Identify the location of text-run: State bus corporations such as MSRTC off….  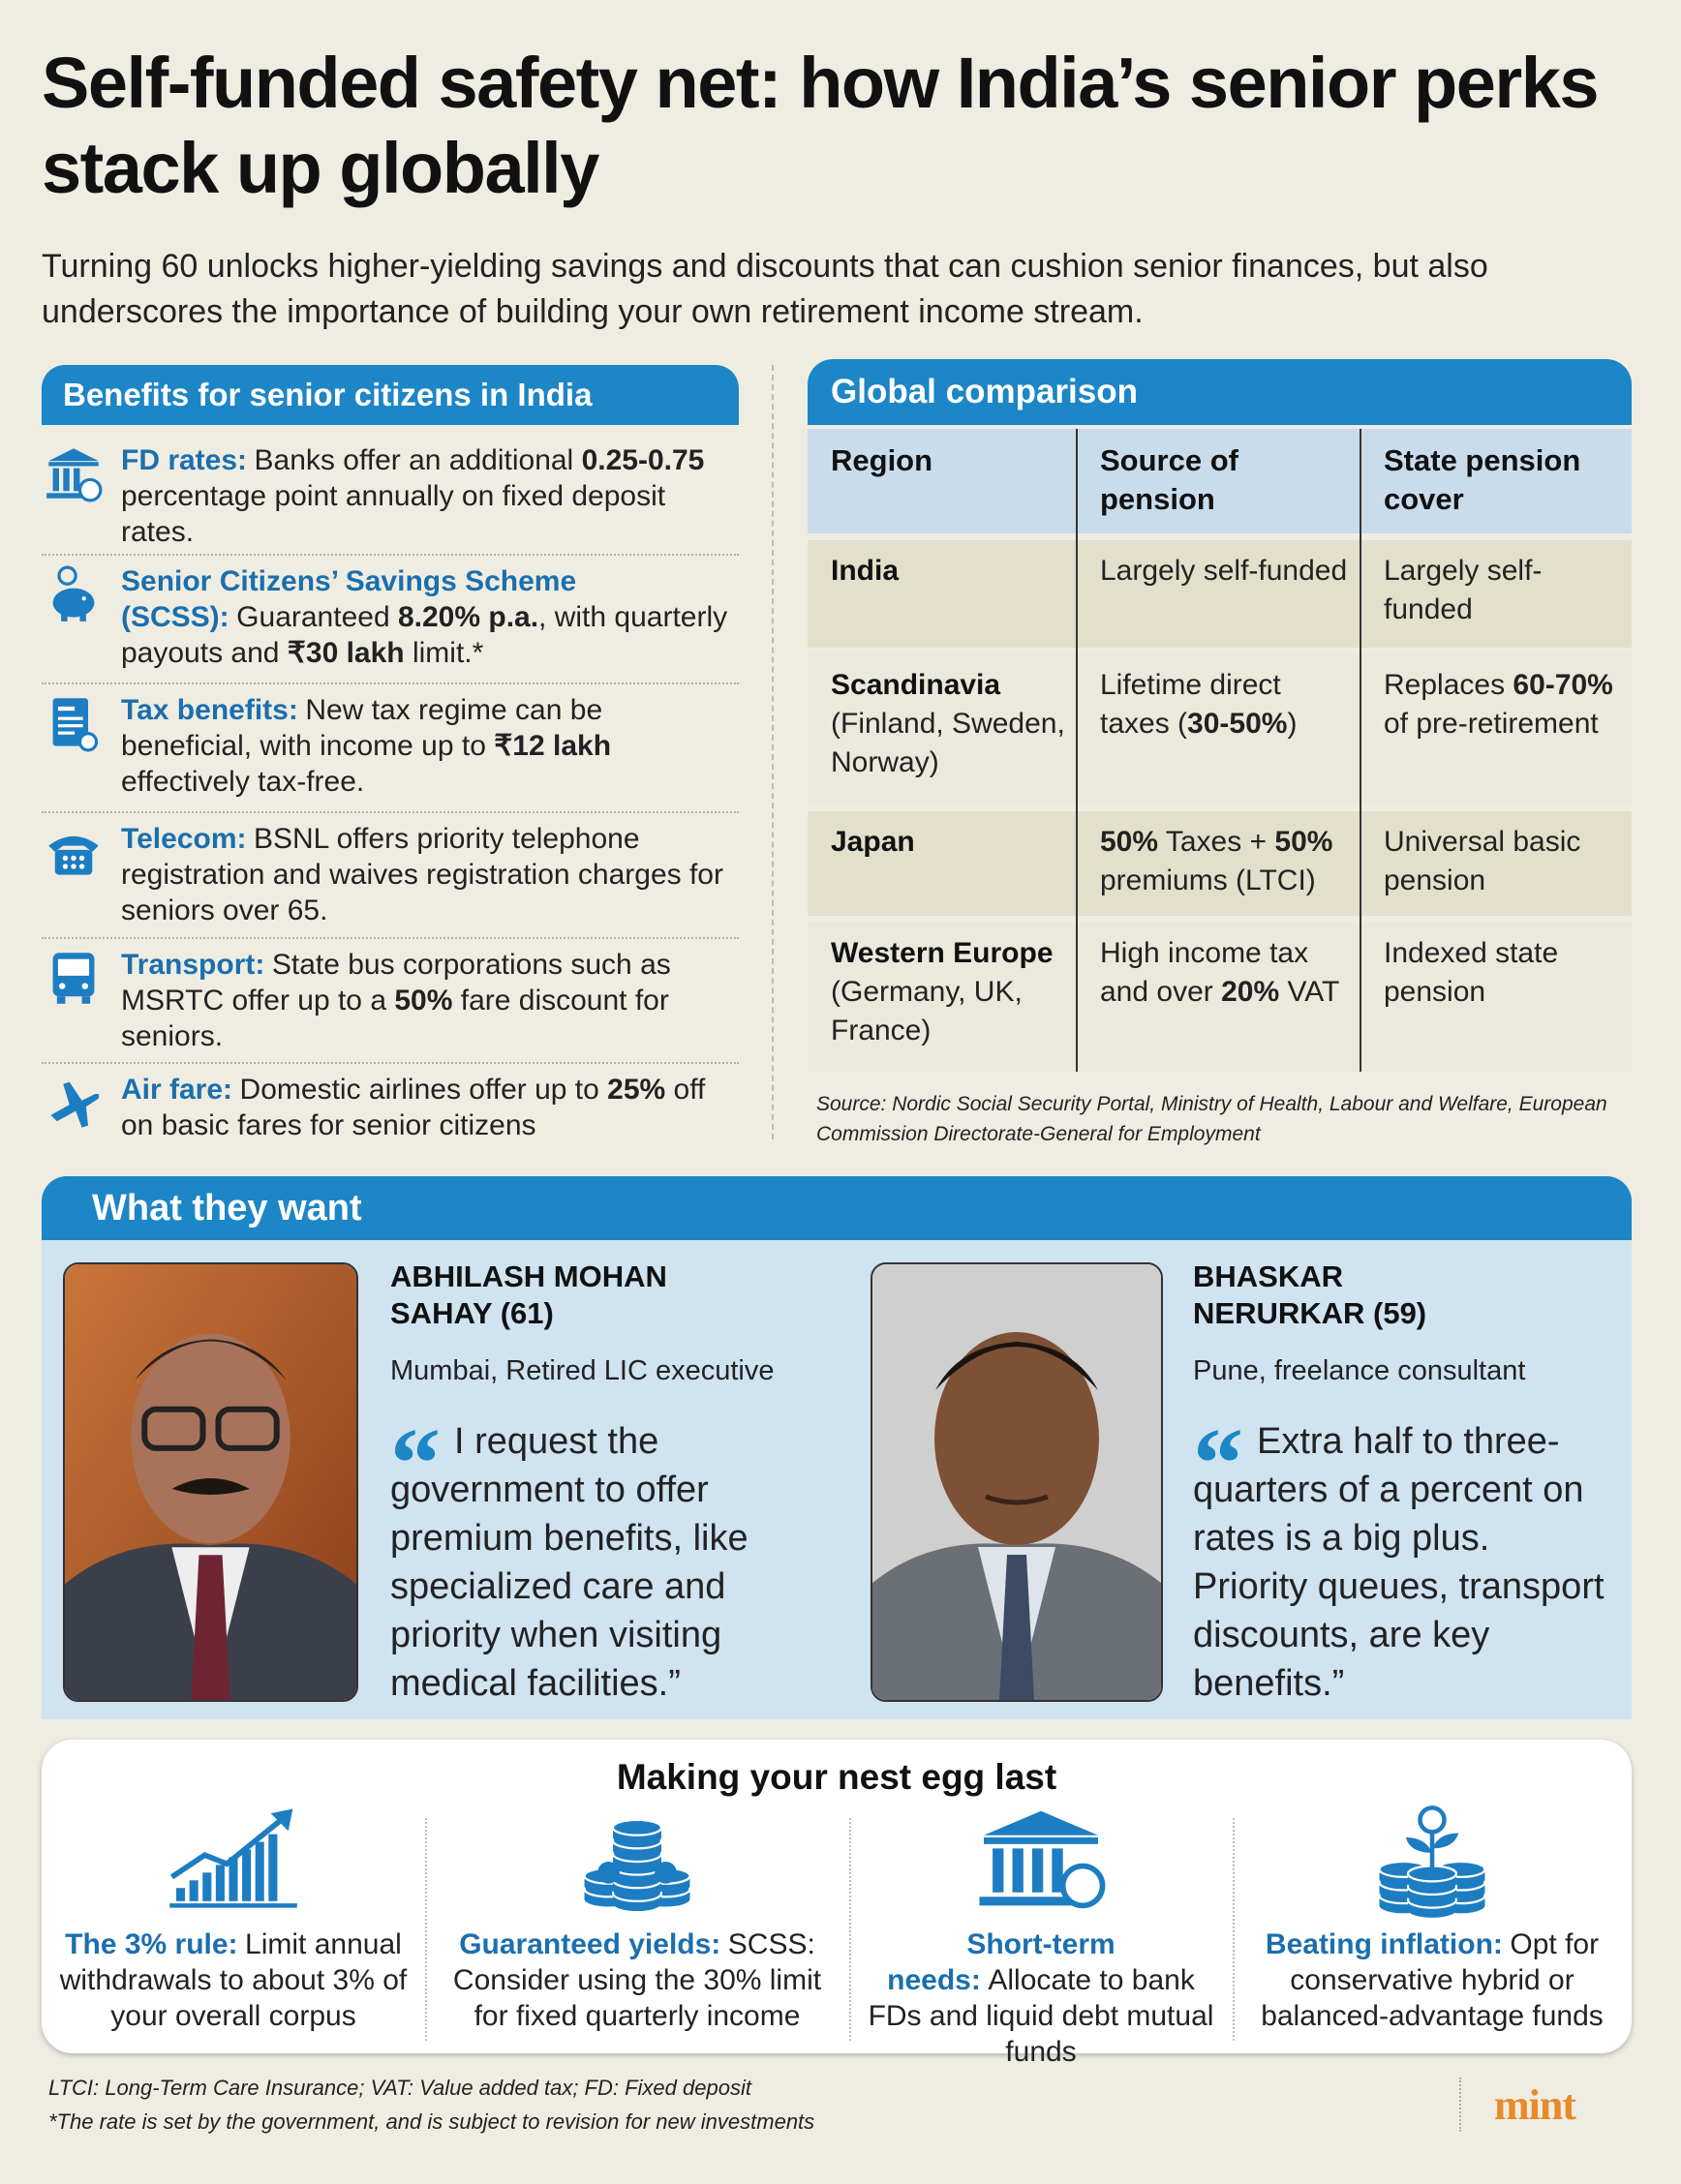
(396, 983).